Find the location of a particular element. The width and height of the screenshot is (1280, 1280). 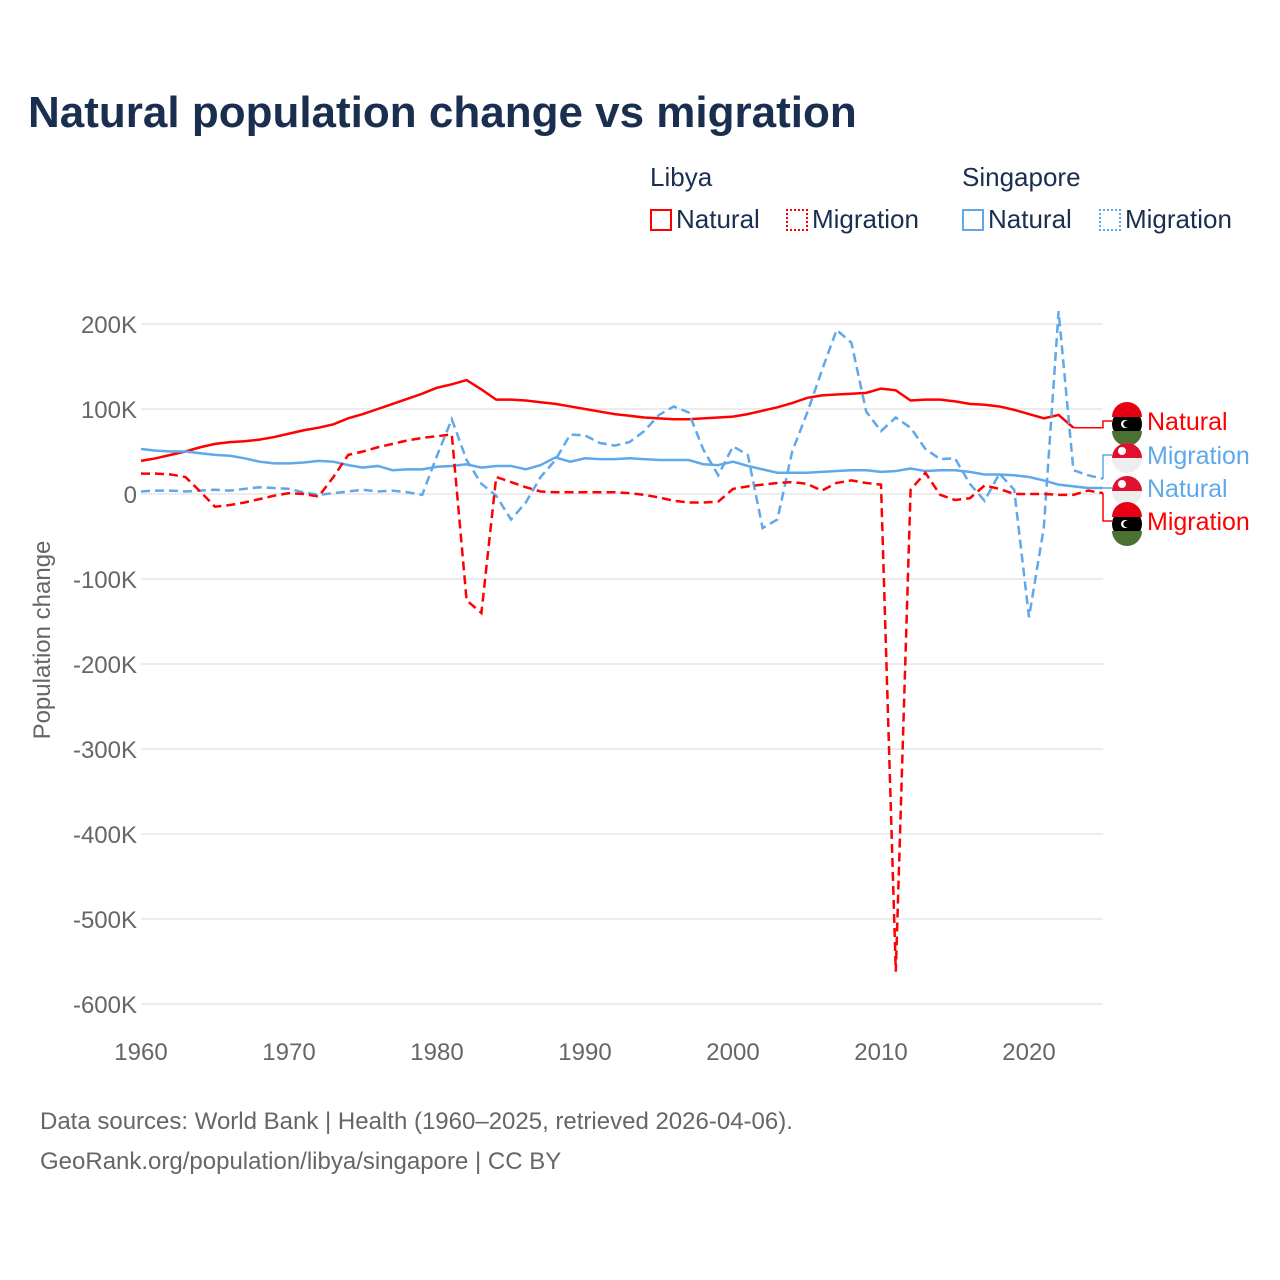

y-tick-label: -300K is located at coordinates (105, 750).